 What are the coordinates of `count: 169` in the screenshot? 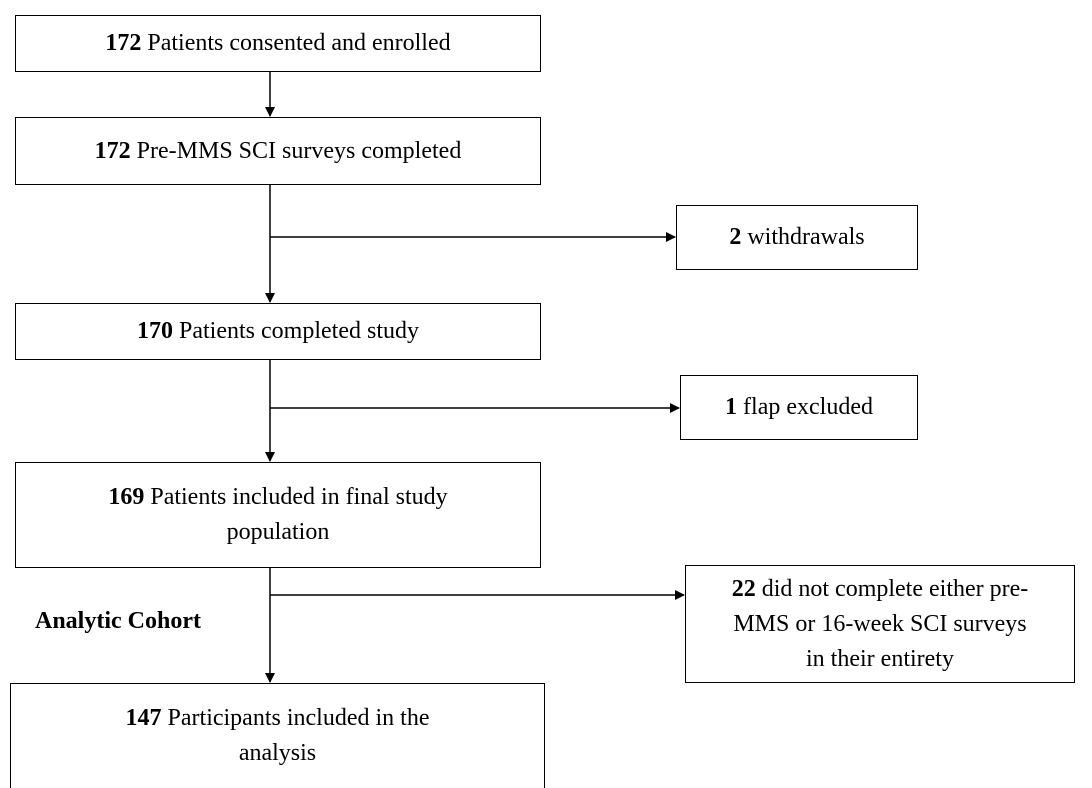 It's located at (126, 497).